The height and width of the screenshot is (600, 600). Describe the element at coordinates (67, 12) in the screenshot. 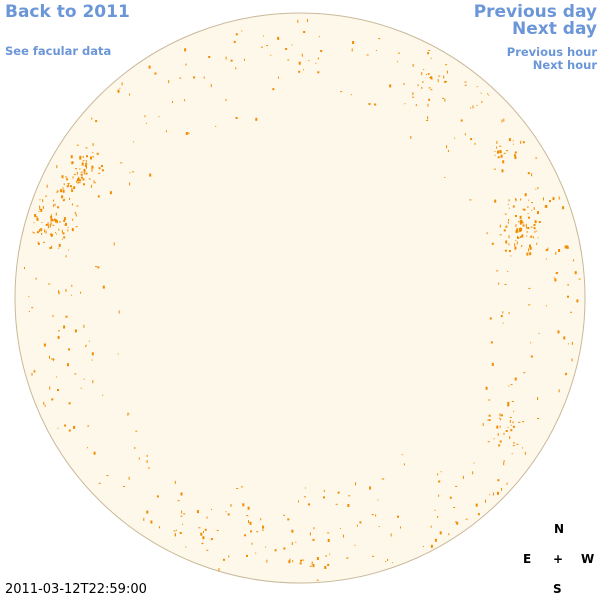

I see `back-to-2011-link: Back to 2011` at that location.